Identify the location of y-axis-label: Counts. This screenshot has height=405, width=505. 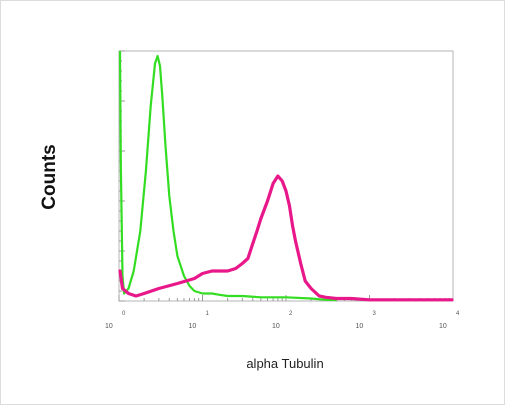
(49, 176).